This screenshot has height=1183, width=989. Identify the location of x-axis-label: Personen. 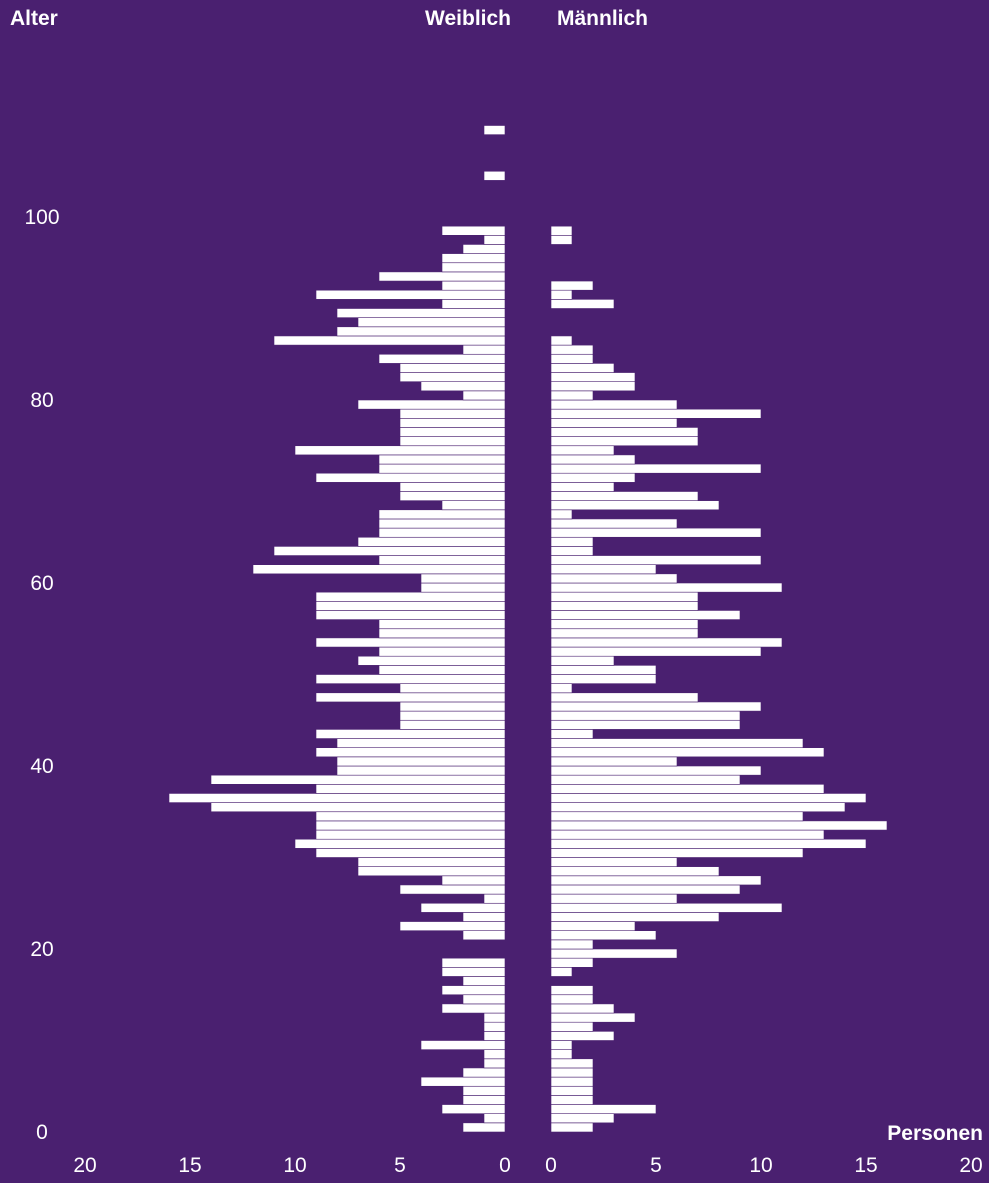
(935, 1133).